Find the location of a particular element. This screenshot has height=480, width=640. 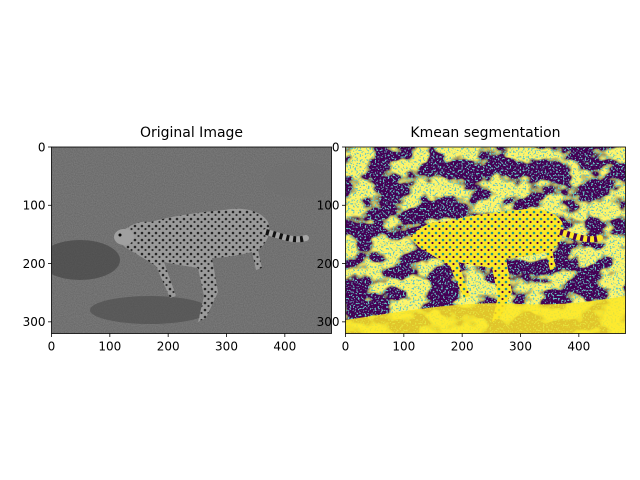

x-tick-label-original: 400 is located at coordinates (284, 347).